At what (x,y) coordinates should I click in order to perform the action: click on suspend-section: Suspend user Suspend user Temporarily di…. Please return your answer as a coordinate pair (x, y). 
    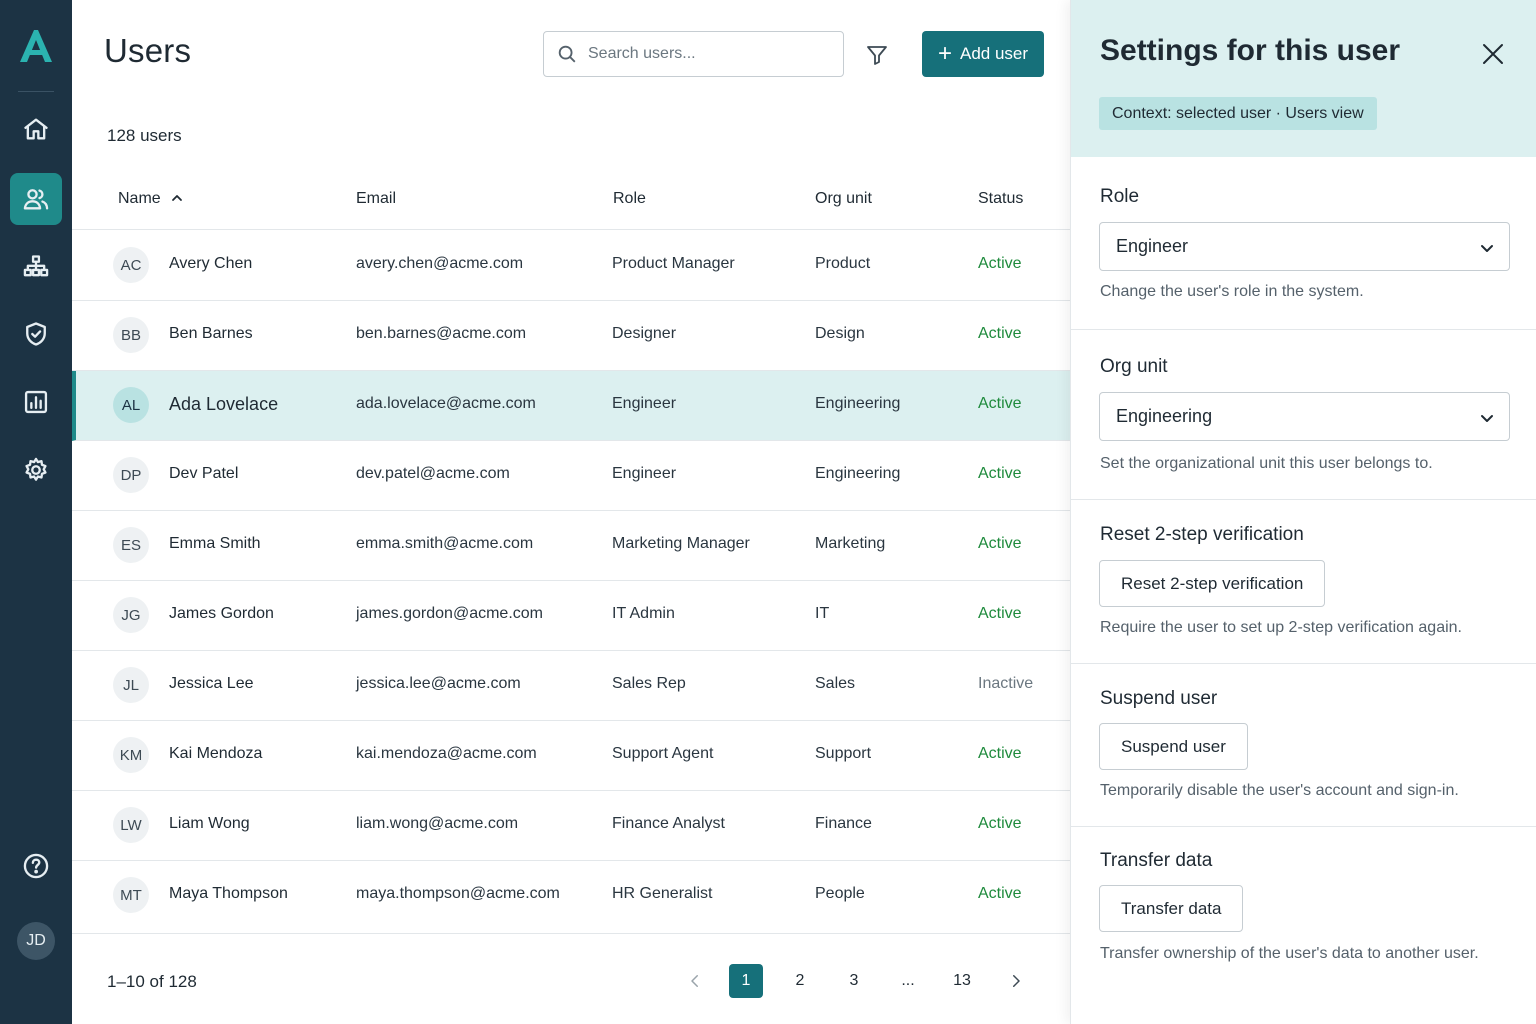
    Looking at the image, I should click on (1303, 745).